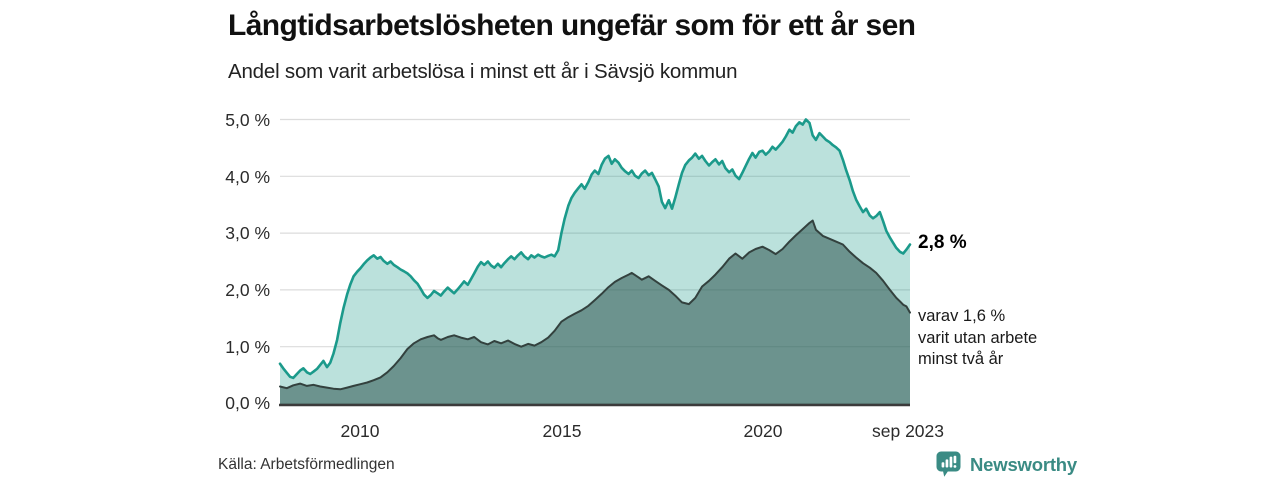  Describe the element at coordinates (961, 359) in the screenshot. I see `annotation-line: minst två år` at that location.